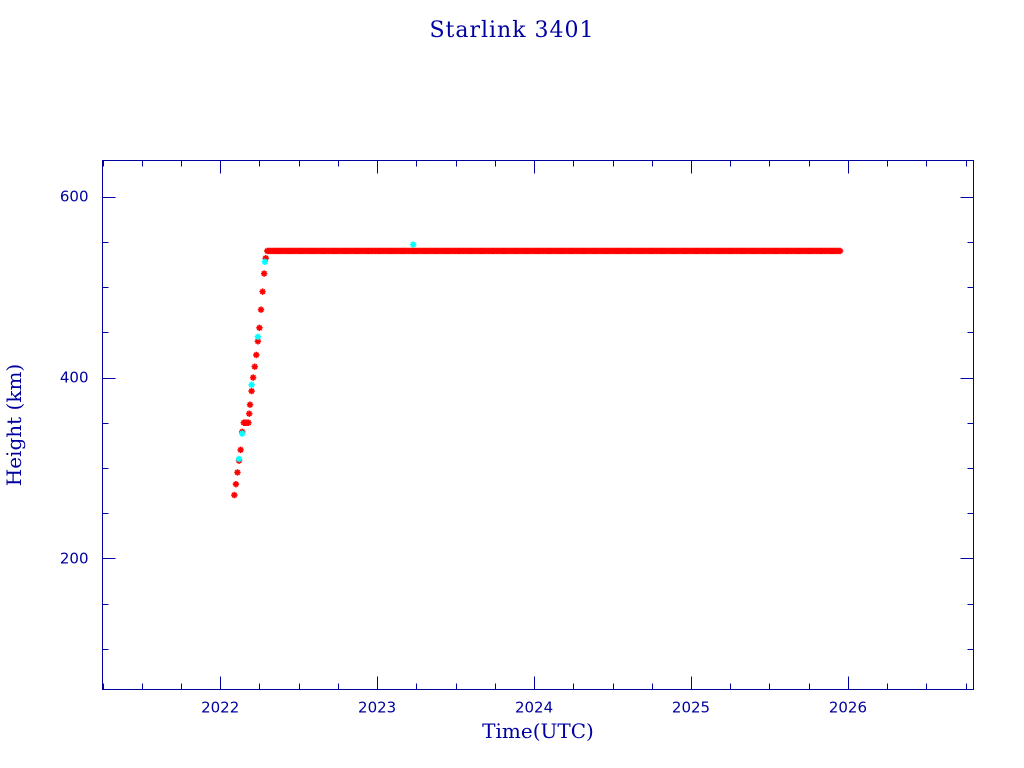 This screenshot has height=768, width=1024. I want to click on chart-title: Starlink 3401, so click(511, 30).